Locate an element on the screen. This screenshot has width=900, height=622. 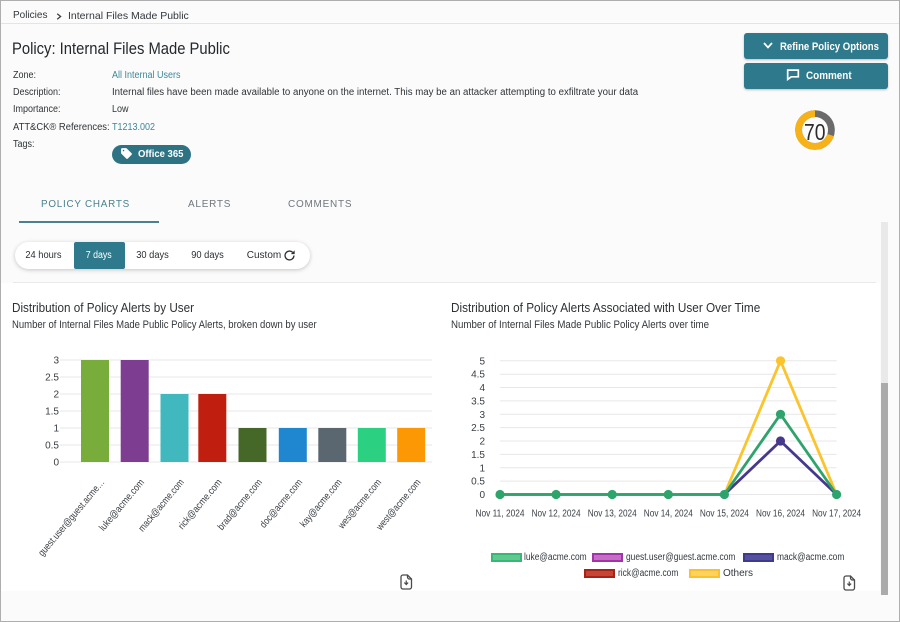
svg-text: Nov 12, 2024 is located at coordinates (556, 514).